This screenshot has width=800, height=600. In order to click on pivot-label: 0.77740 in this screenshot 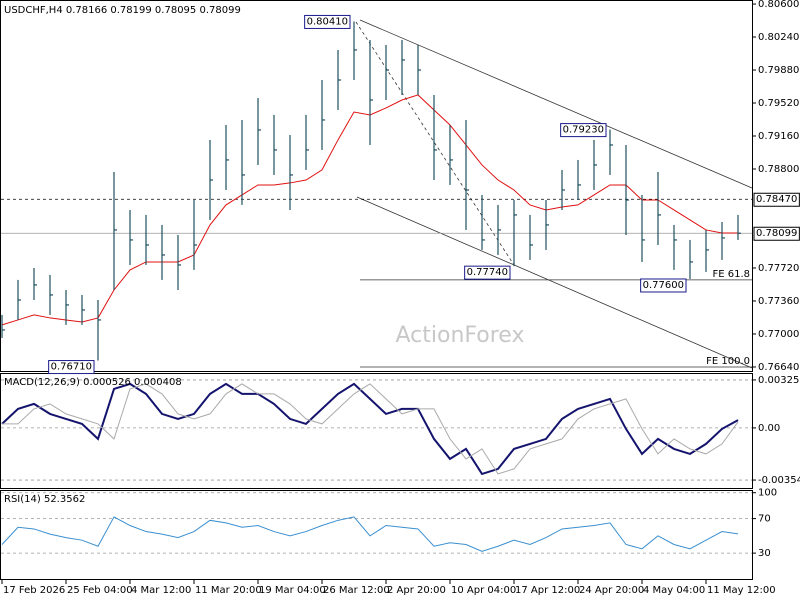, I will do `click(487, 272)`.